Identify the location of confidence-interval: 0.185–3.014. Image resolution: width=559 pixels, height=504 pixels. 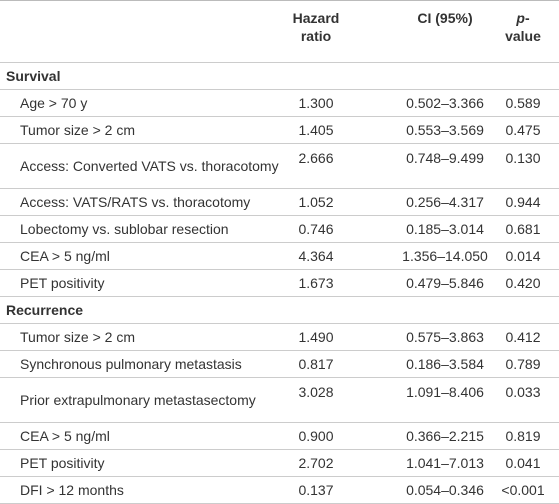
(425, 229).